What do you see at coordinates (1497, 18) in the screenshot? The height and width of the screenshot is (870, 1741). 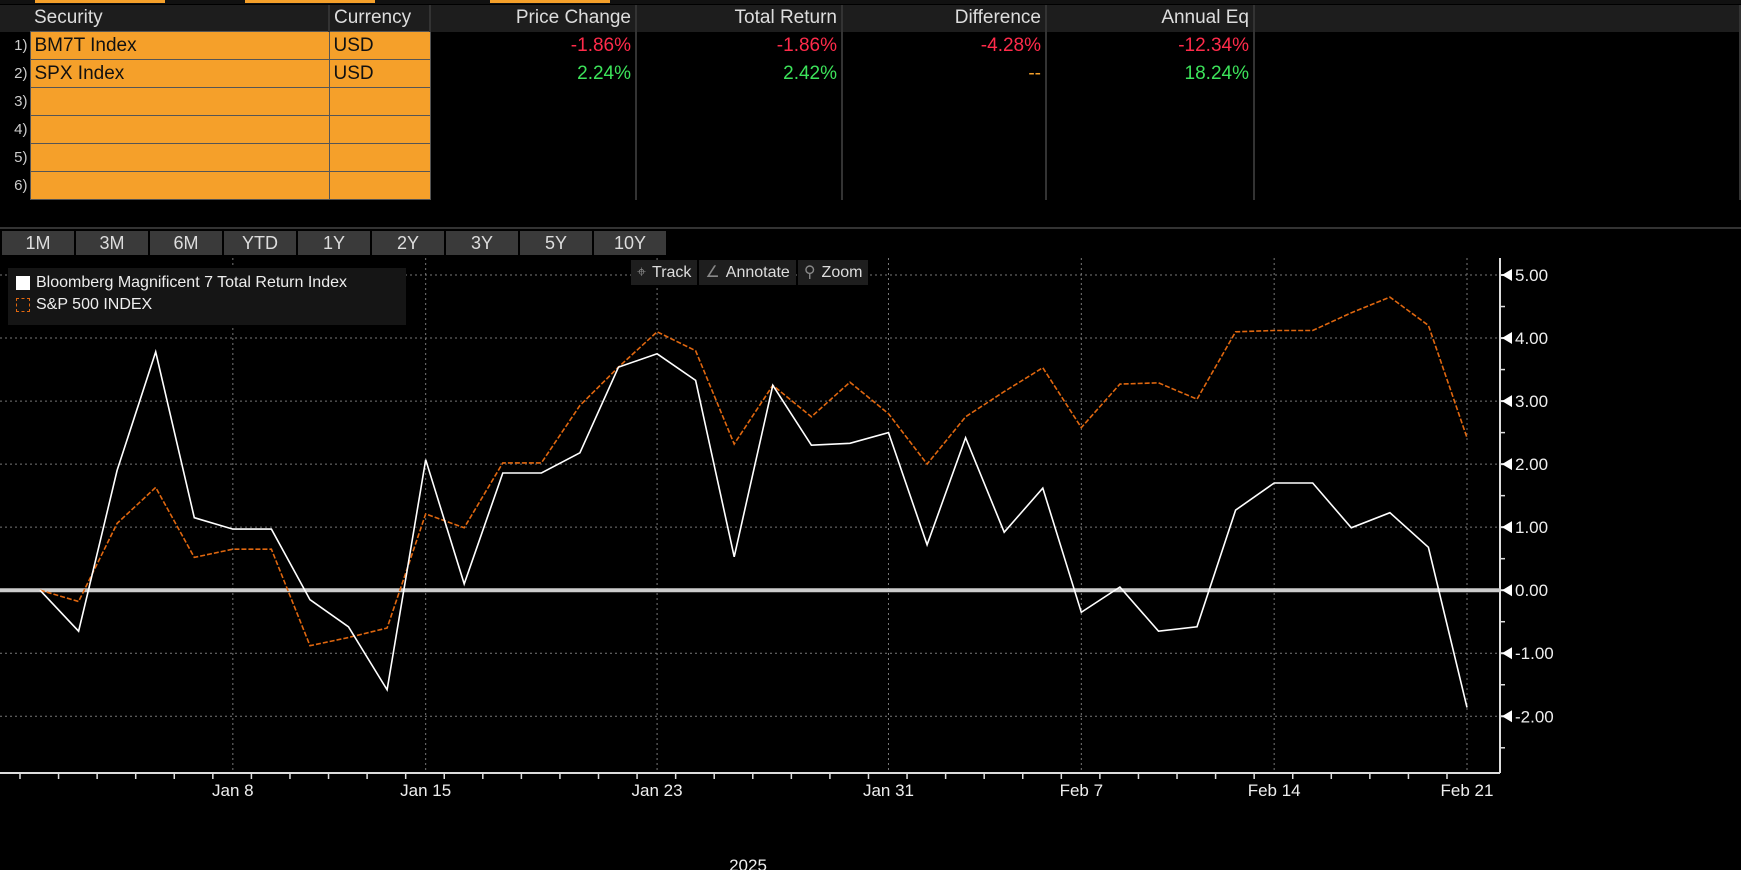 I see `header-blank` at bounding box center [1497, 18].